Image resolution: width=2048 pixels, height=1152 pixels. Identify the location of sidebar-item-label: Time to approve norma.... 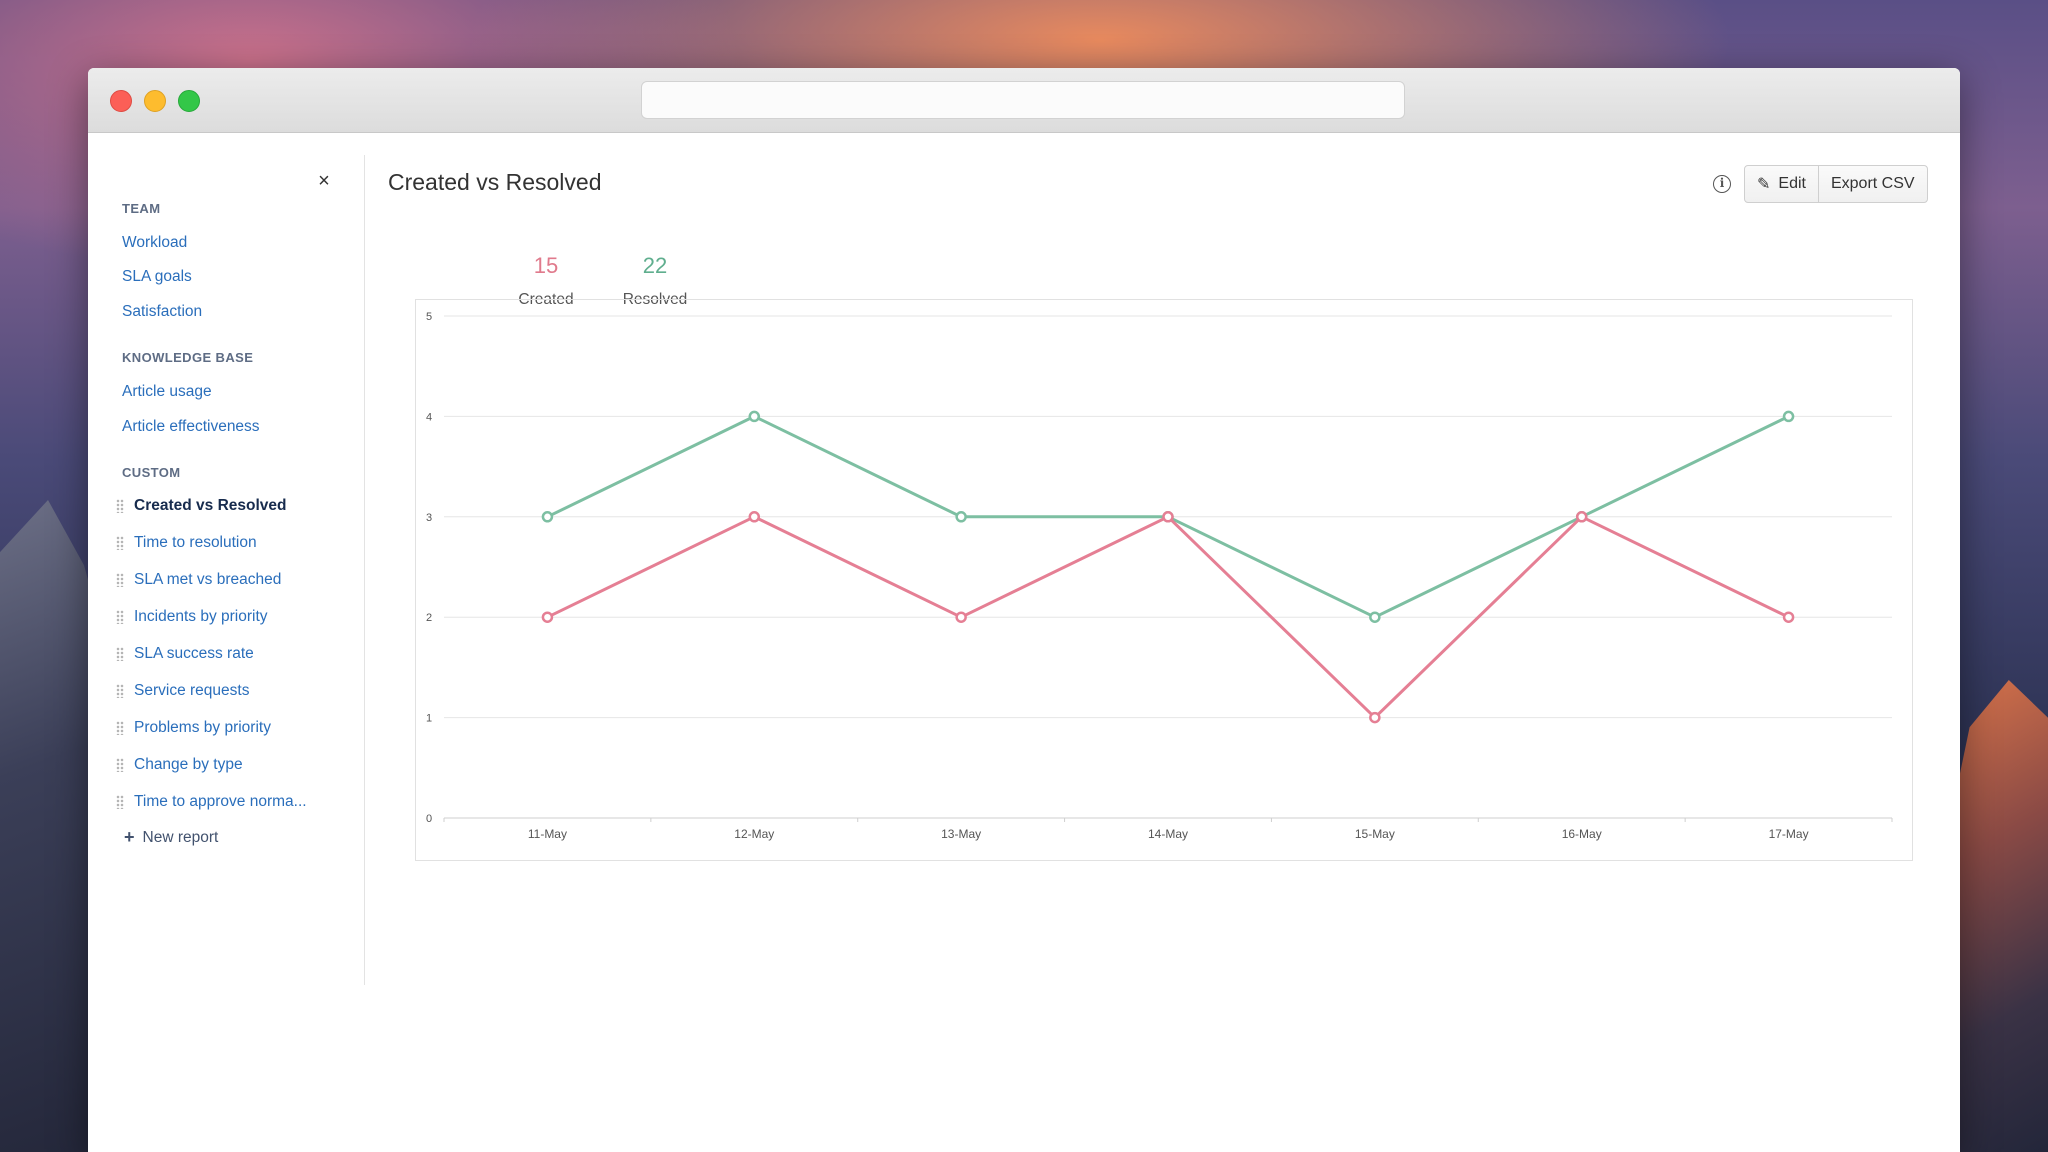
(220, 801).